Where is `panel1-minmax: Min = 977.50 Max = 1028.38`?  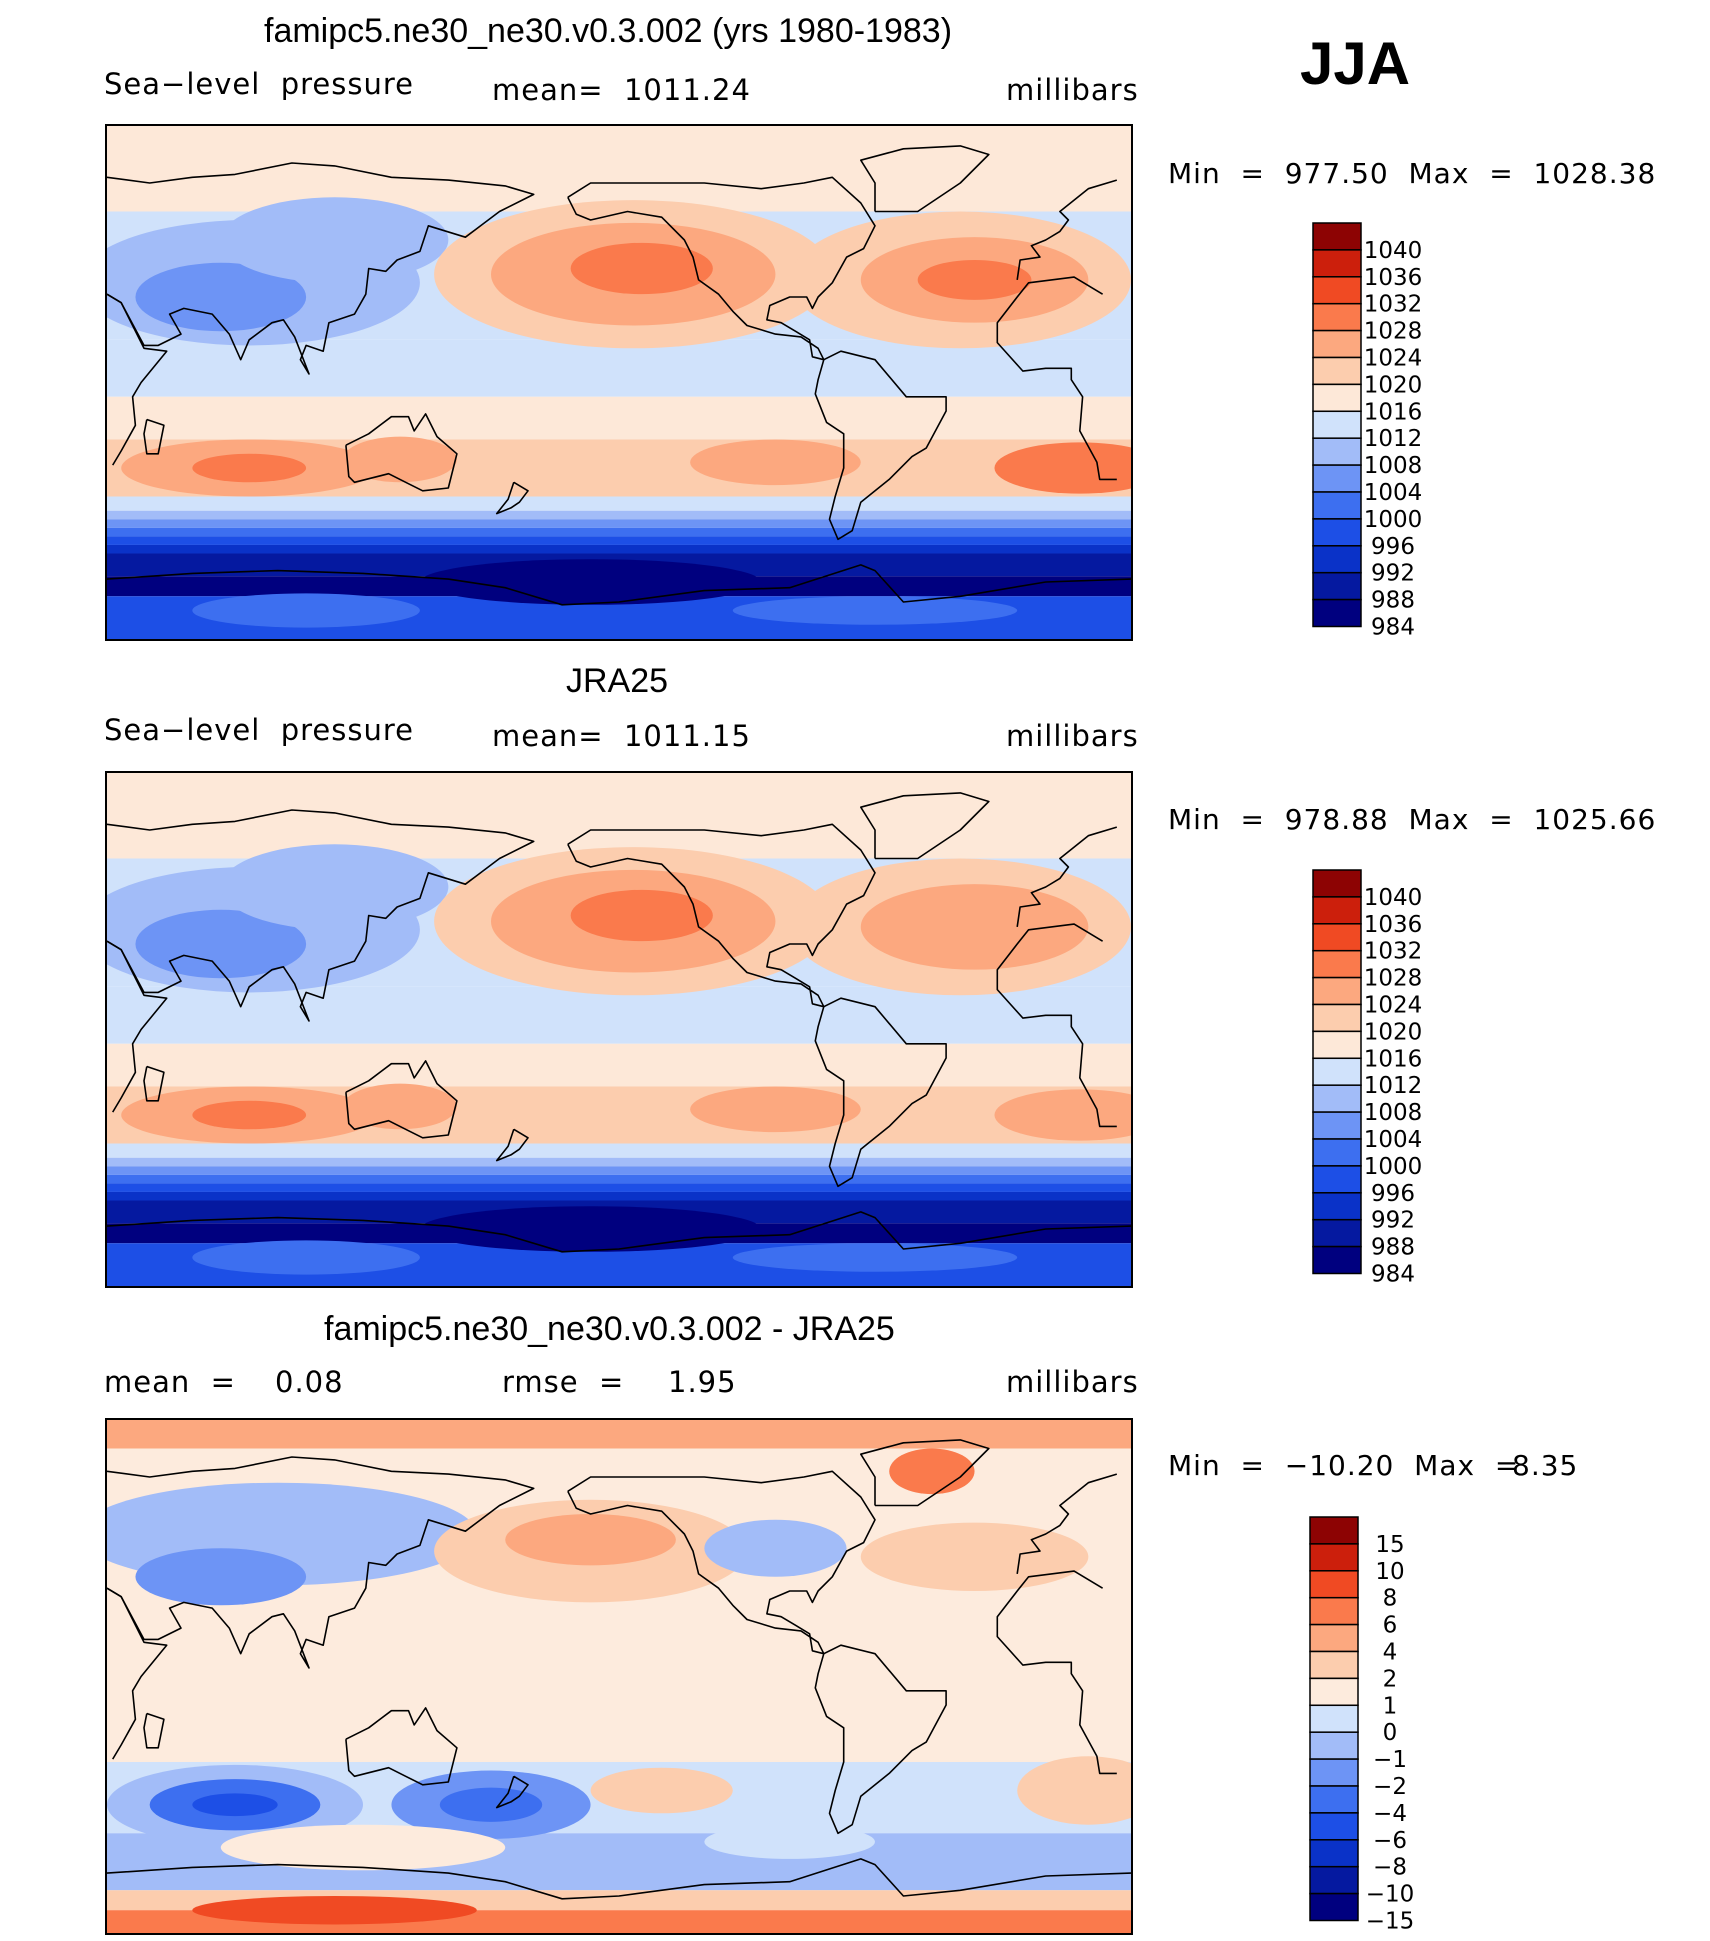
panel1-minmax: Min = 977.50 Max = 1028.38 is located at coordinates (1412, 173).